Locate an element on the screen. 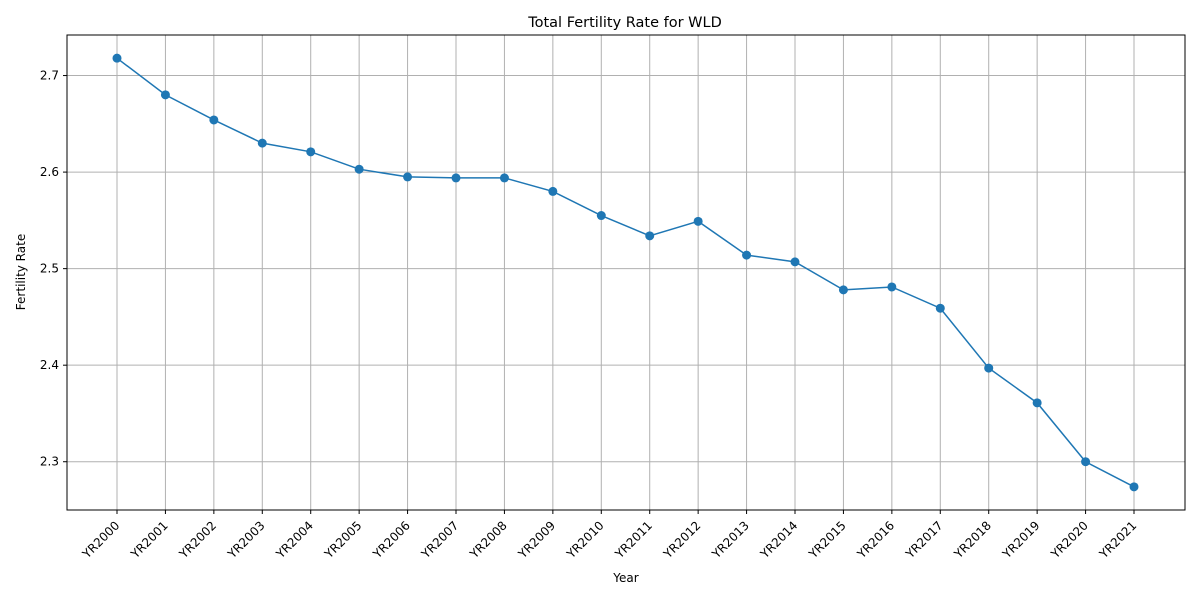 This screenshot has width=1200, height=600. y-tick-label: 2.6 is located at coordinates (49, 172).